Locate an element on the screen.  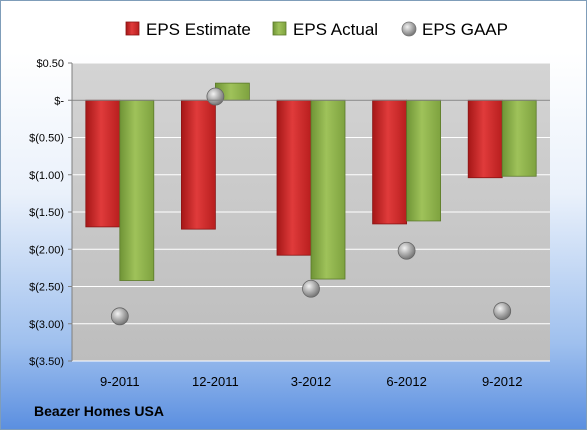
y-tick-label: $(1.00) is located at coordinates (46, 176).